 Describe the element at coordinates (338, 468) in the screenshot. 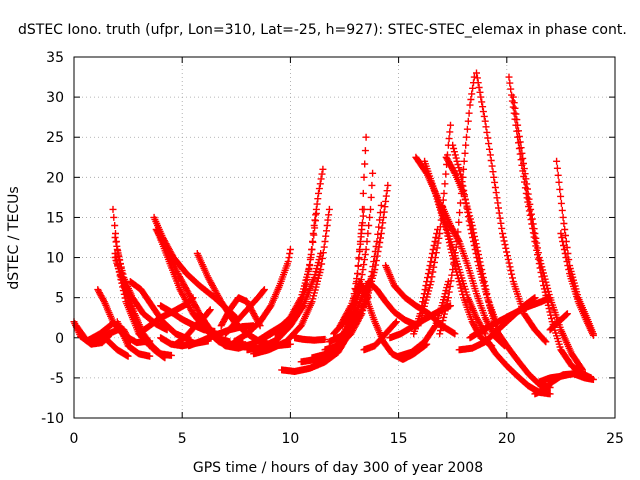

I see `x-axis-label: GPS time / hours of day 300 of year 2008` at that location.